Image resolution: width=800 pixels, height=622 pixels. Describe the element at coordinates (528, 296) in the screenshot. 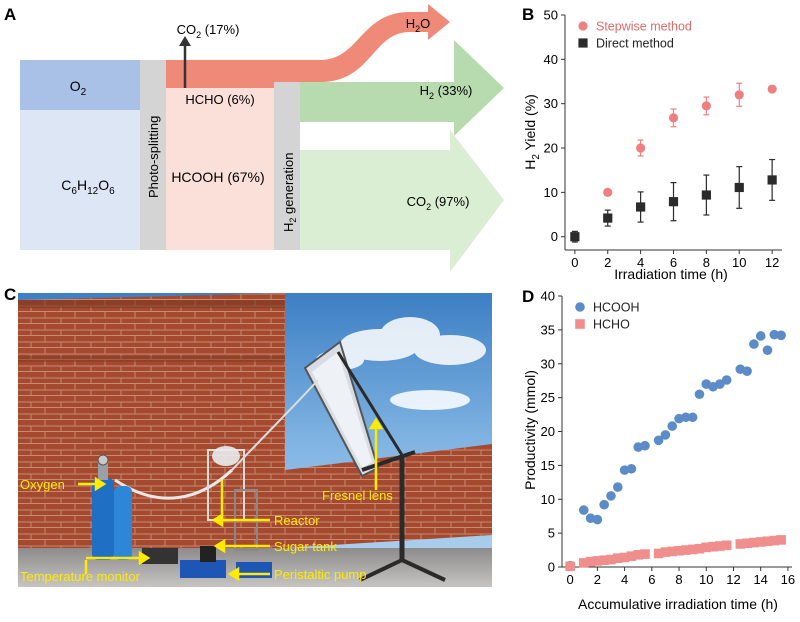

I see `panel-label-d: D` at that location.